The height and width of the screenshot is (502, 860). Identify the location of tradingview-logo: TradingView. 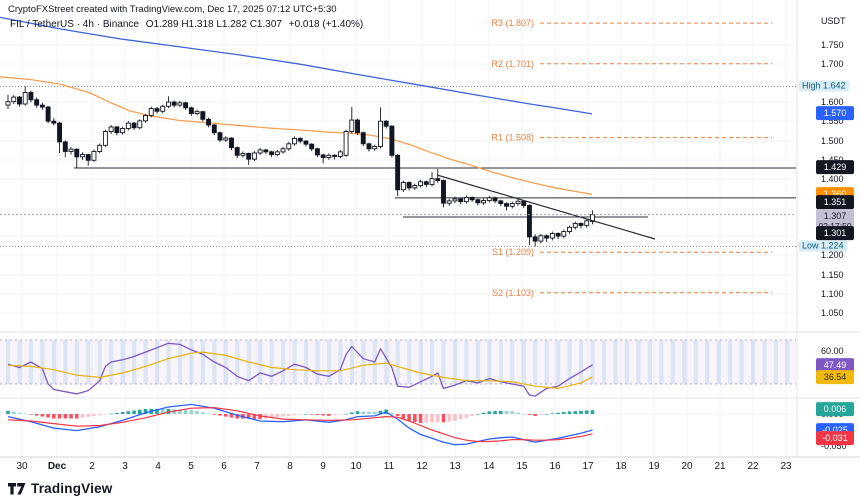
(60, 488).